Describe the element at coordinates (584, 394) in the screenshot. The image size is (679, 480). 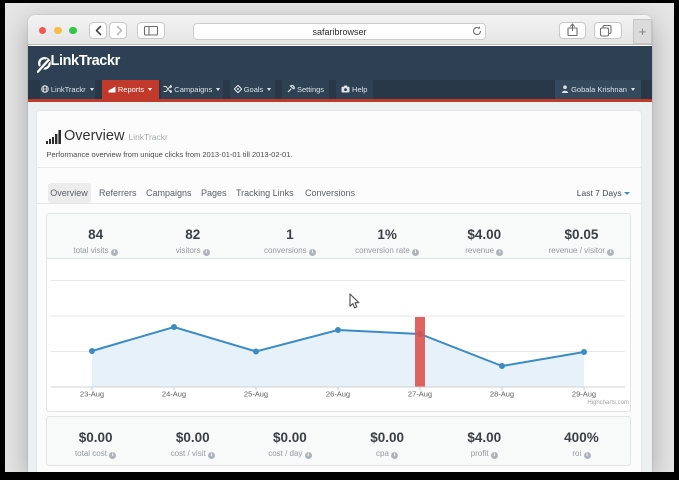
I see `svg-text: 29-Aug` at that location.